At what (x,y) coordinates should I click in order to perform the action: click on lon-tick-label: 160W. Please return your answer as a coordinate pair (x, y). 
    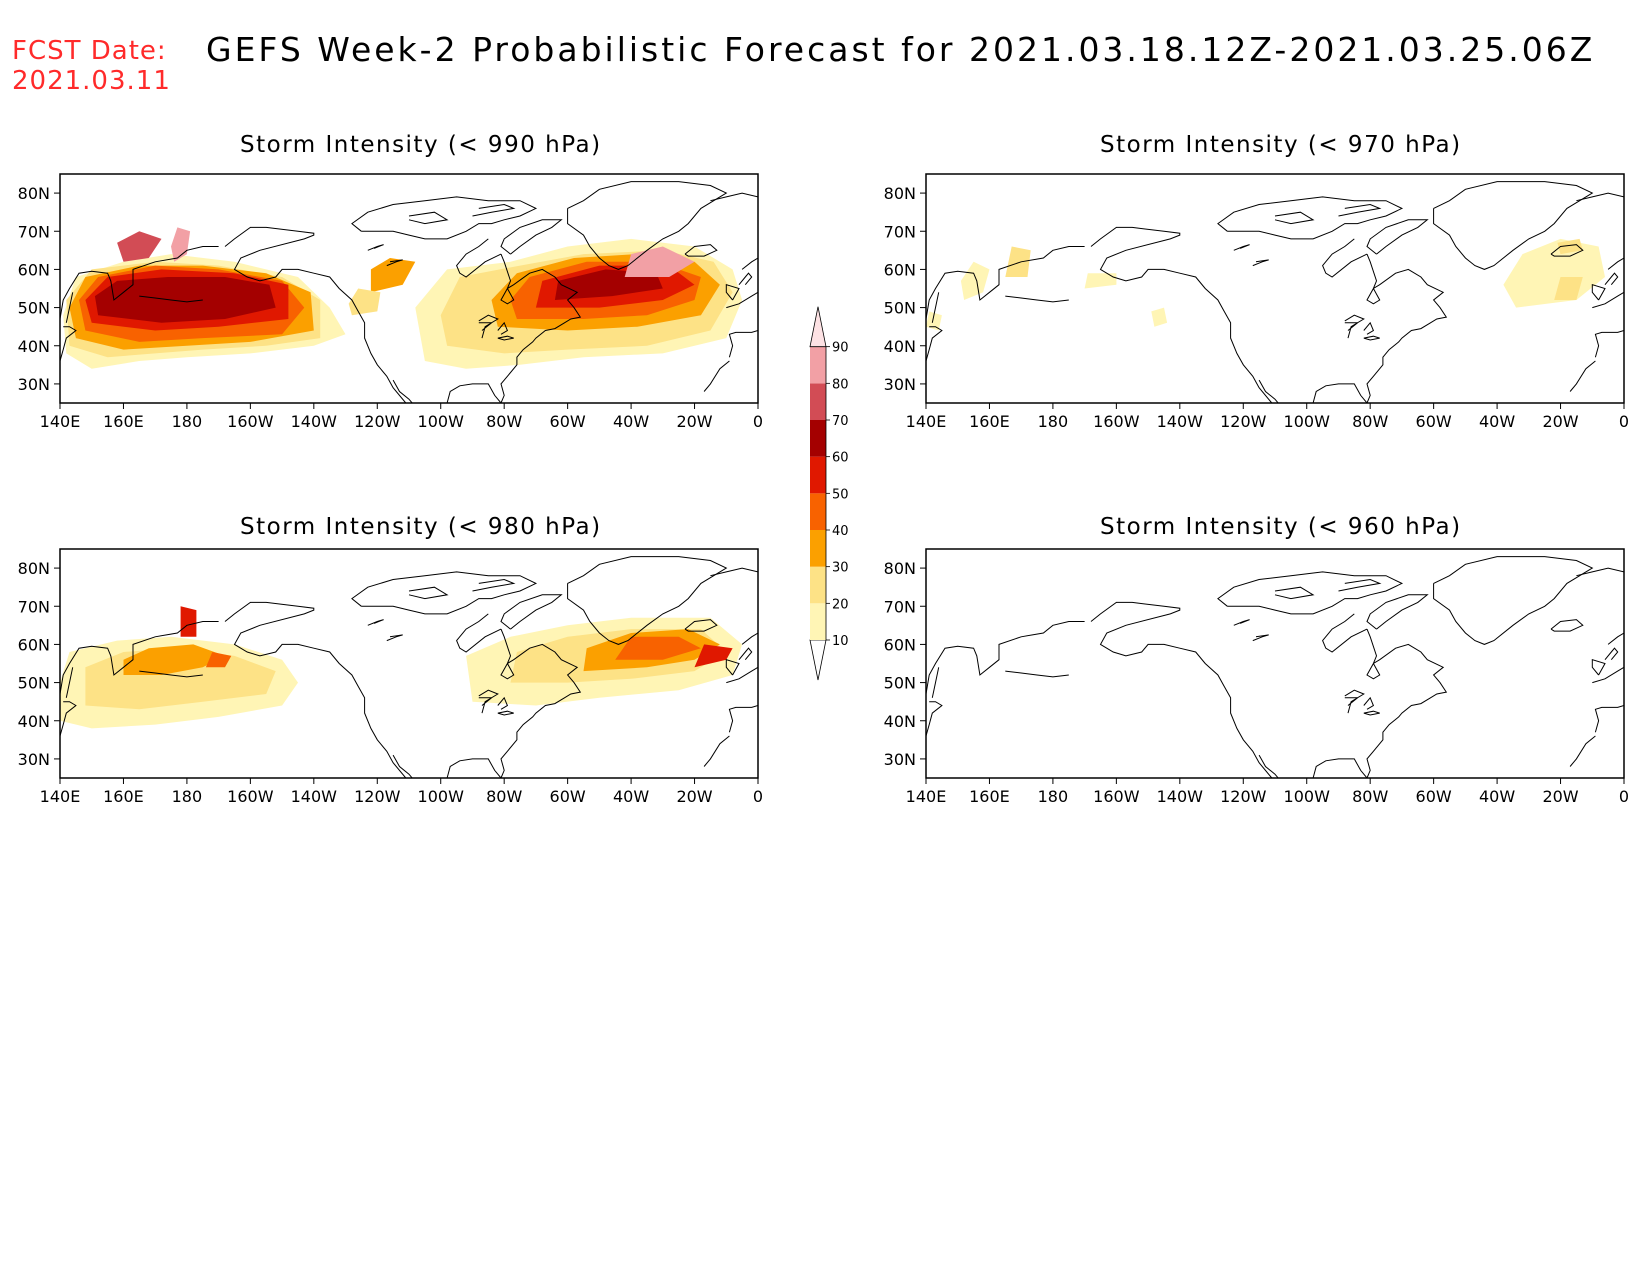
    Looking at the image, I should click on (250, 421).